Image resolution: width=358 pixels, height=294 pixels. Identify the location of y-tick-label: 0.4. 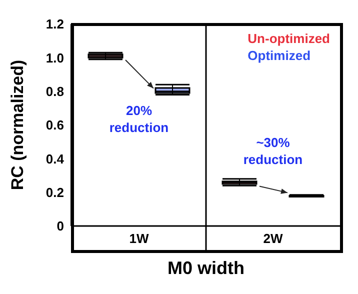
(55, 158).